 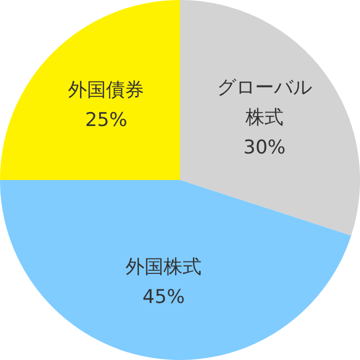 What do you see at coordinates (106, 120) in the screenshot?
I see `data-label: 25%` at bounding box center [106, 120].